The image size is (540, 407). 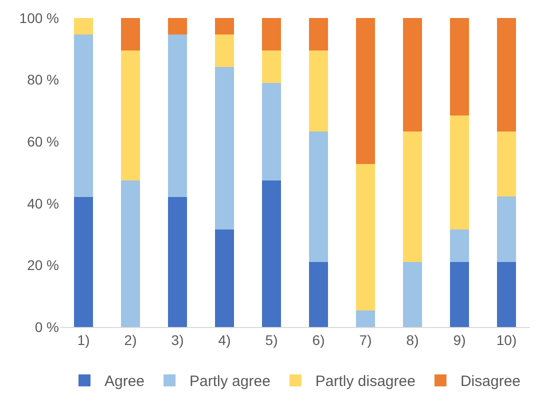 I want to click on x-tick-label: 7), so click(x=365, y=340).